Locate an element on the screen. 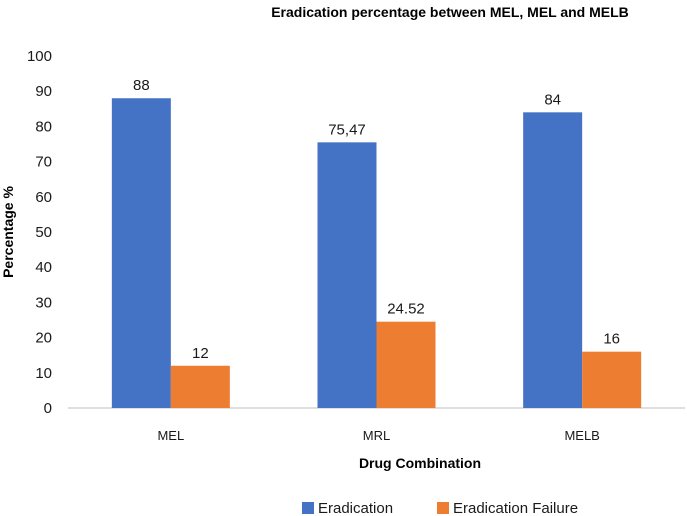 The image size is (687, 516). y-axis-ticks: 0 10 20 30 40 50 60 70 80 90 100 is located at coordinates (39, 232).